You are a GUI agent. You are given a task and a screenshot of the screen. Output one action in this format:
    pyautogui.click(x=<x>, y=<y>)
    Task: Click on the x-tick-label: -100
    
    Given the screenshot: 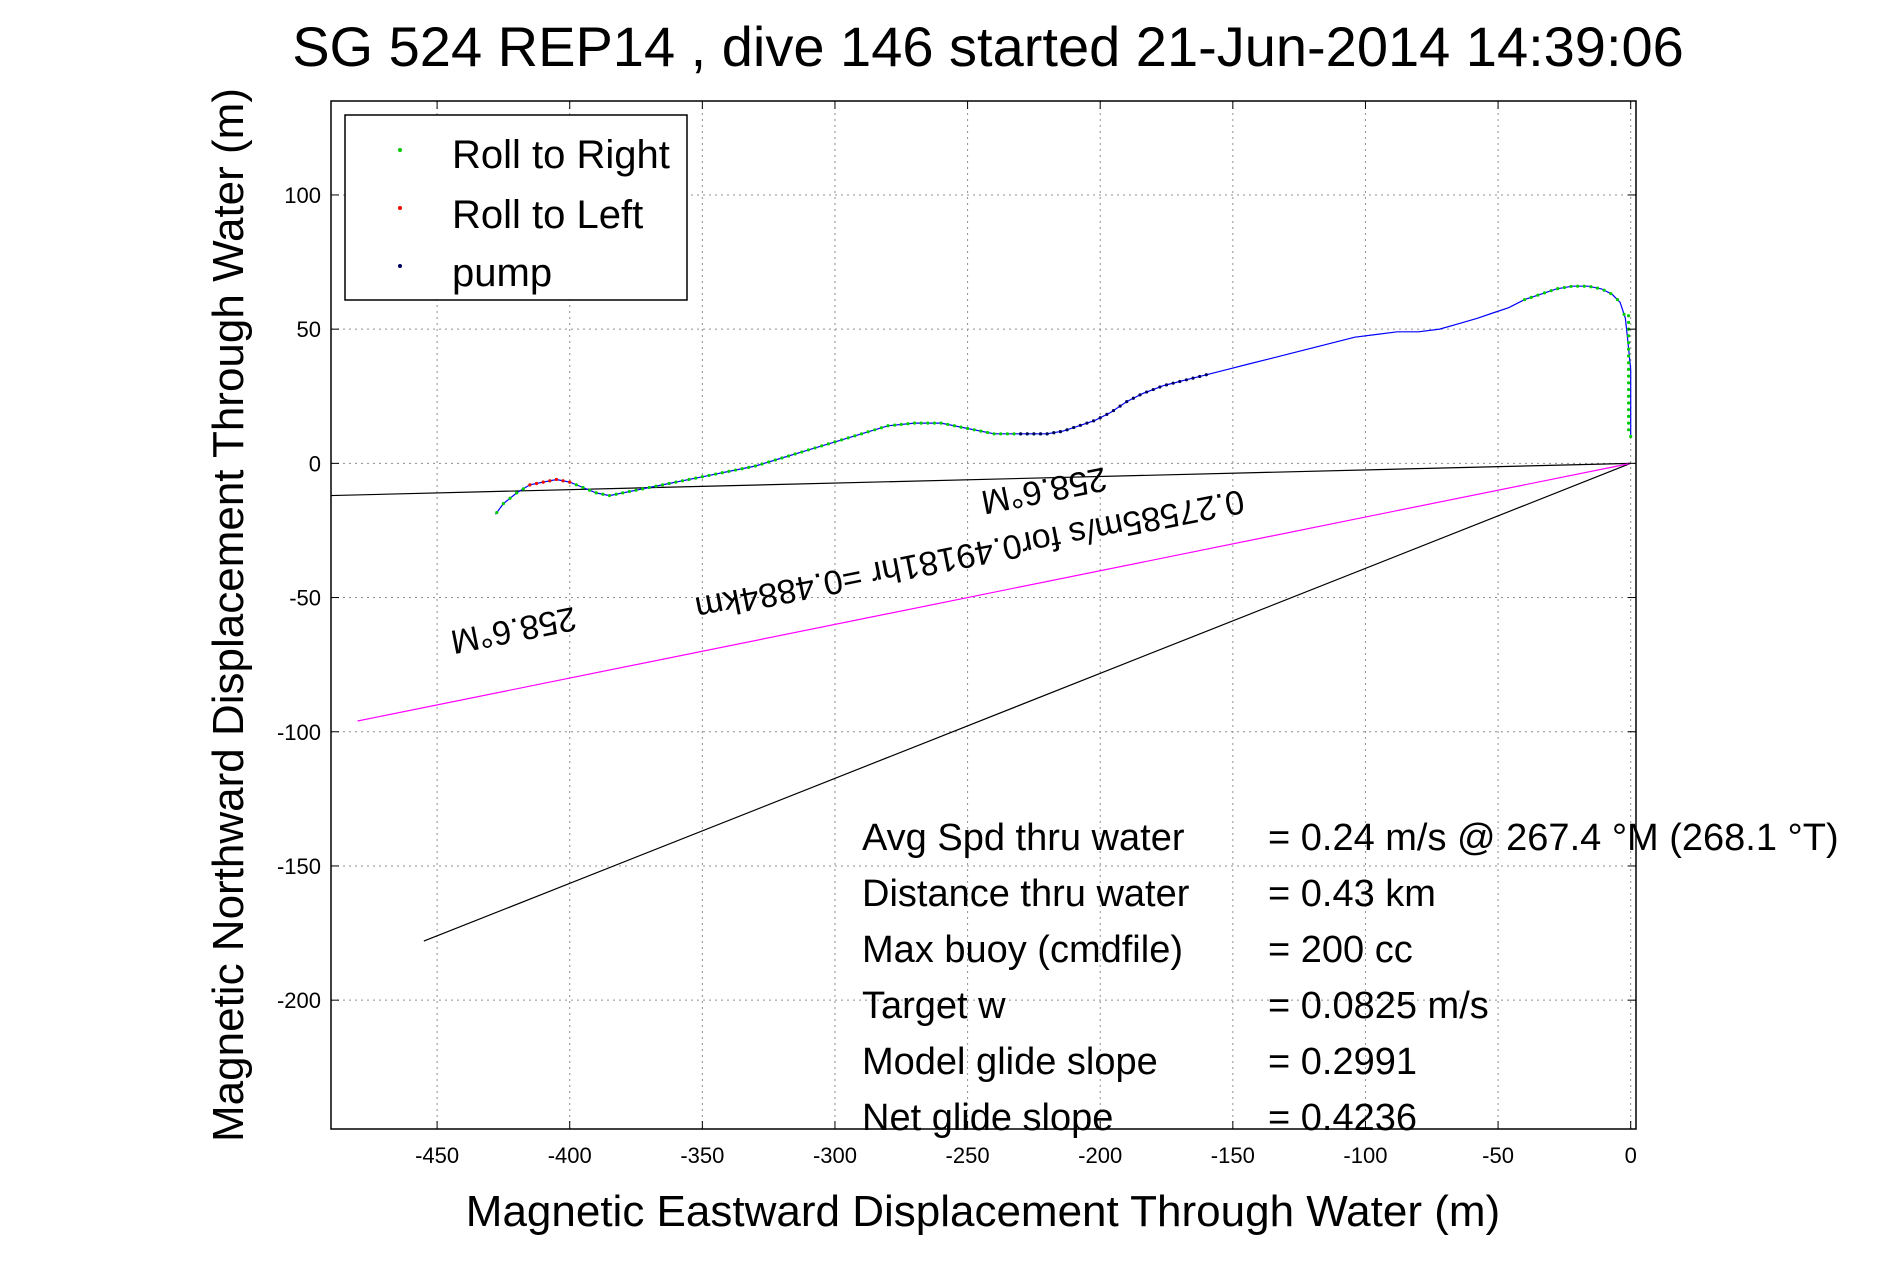 What is the action you would take?
    pyautogui.click(x=1365, y=1155)
    